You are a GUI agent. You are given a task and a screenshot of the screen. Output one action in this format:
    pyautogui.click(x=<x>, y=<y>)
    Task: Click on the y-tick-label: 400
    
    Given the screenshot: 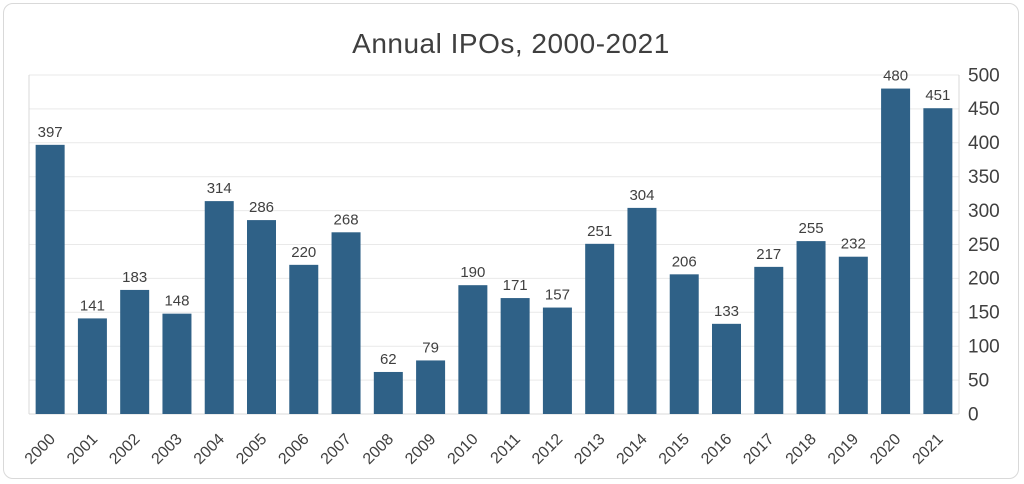 What is the action you would take?
    pyautogui.click(x=984, y=143)
    